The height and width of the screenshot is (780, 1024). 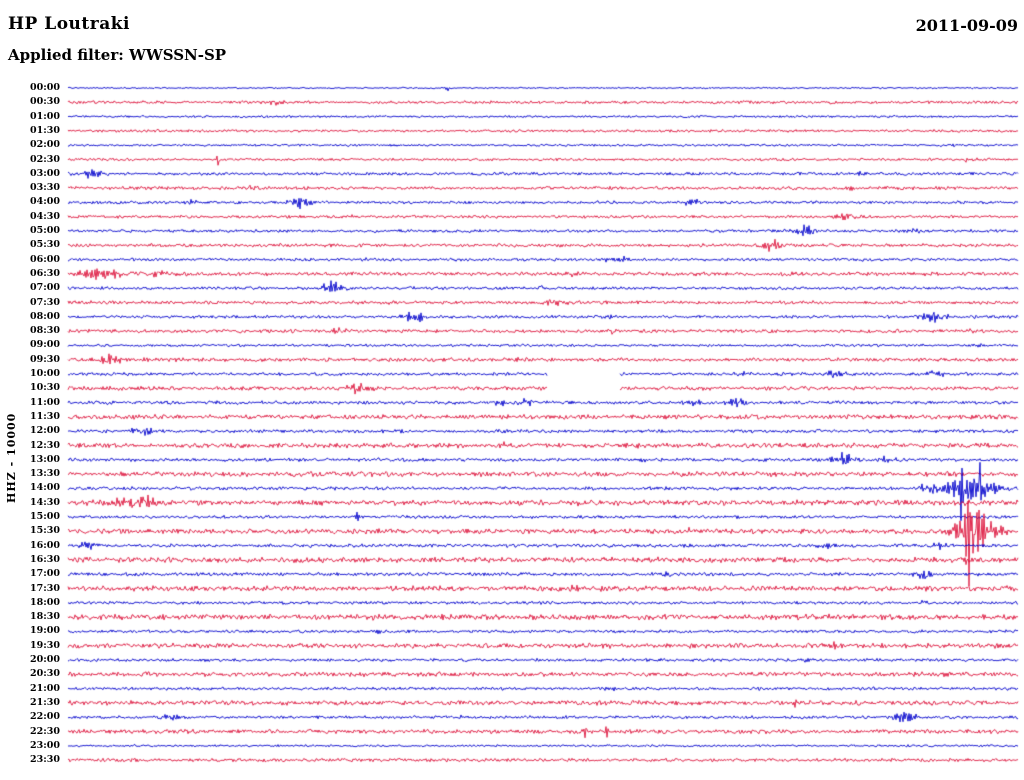 What do you see at coordinates (45, 574) in the screenshot?
I see `trace-time-label: 17:00` at bounding box center [45, 574].